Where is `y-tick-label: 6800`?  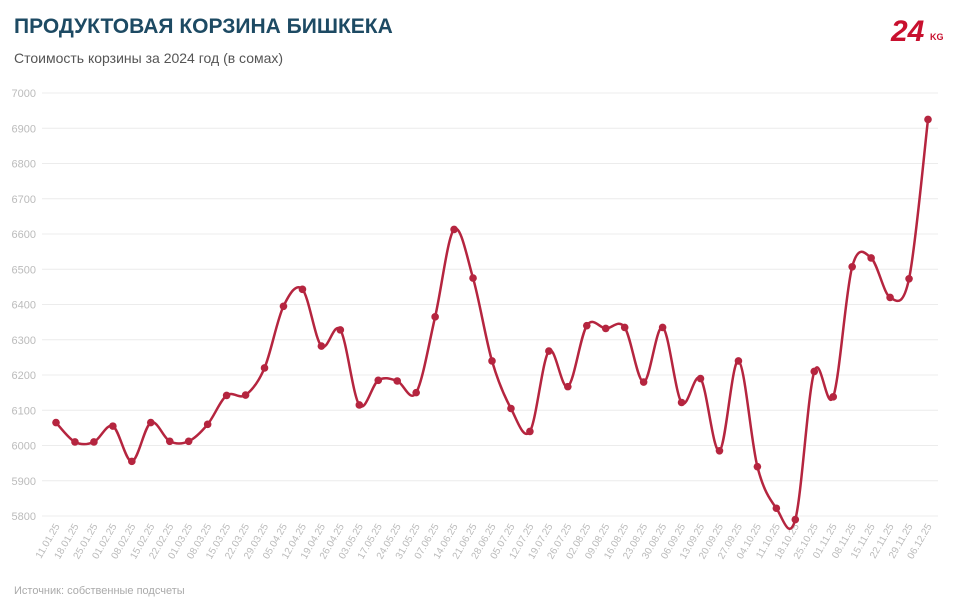 y-tick-label: 6800 is located at coordinates (24, 165).